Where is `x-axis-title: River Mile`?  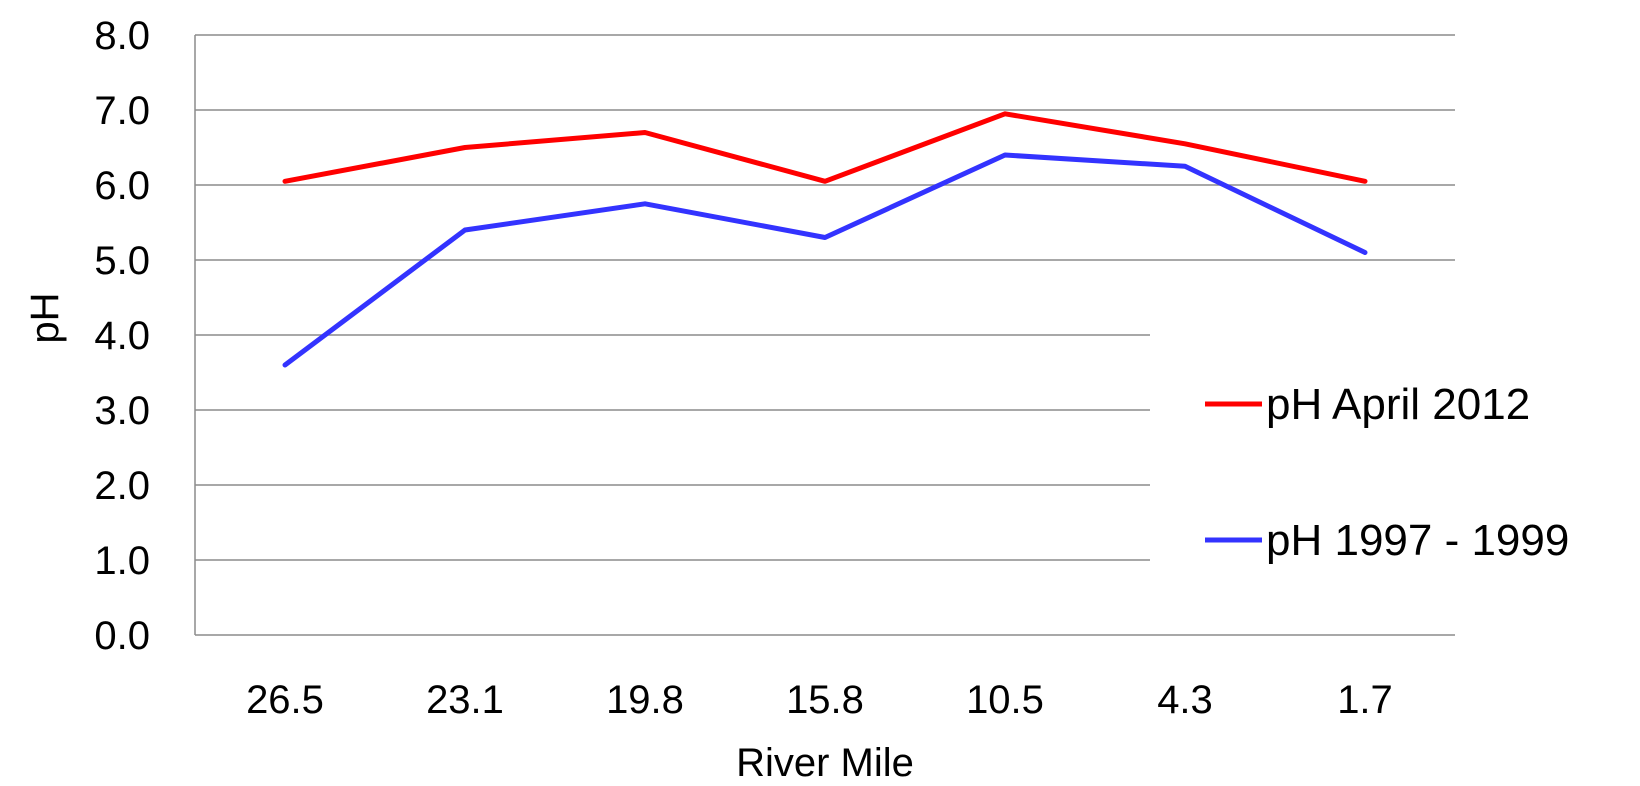
x-axis-title: River Mile is located at coordinates (825, 763).